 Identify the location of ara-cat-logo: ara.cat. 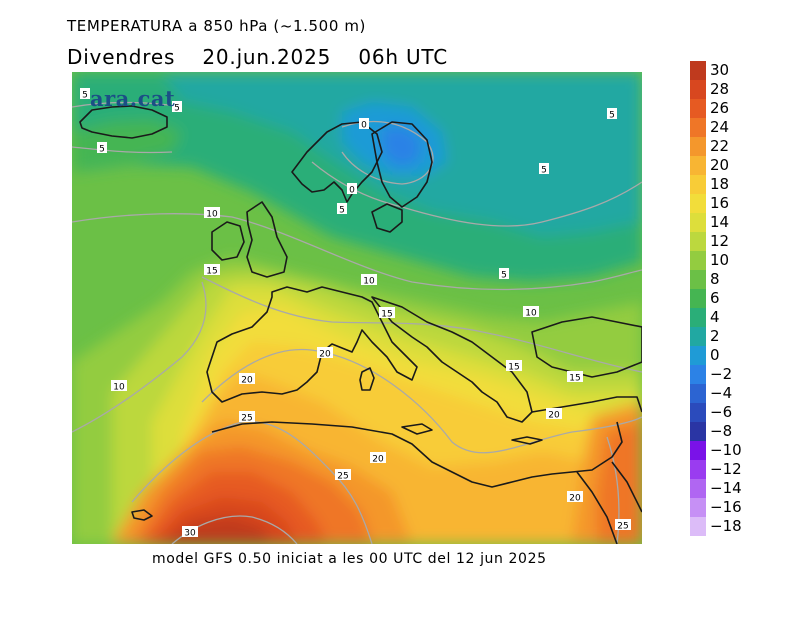
(133, 98).